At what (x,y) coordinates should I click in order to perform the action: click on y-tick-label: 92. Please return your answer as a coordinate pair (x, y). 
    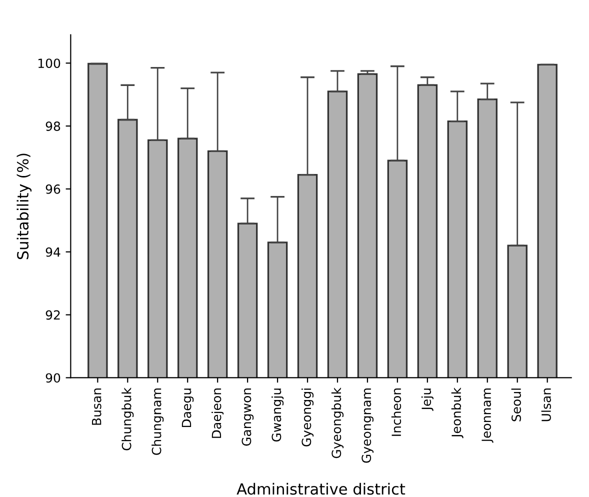
    Looking at the image, I should click on (53, 315).